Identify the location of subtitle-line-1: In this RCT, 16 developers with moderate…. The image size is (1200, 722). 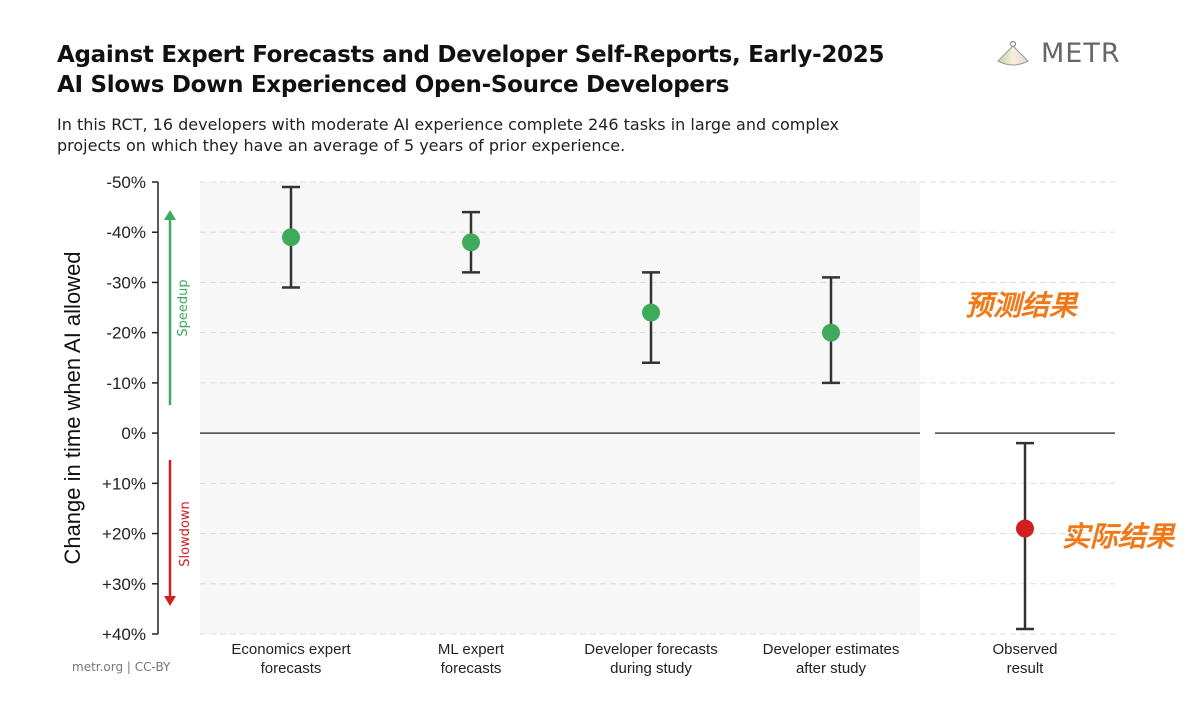
(448, 124).